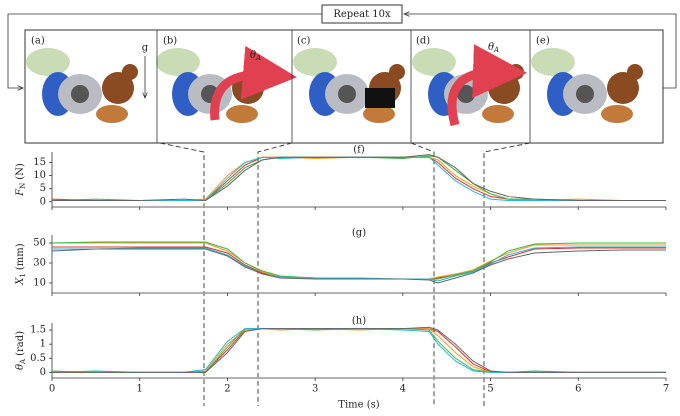 The image size is (680, 416). What do you see at coordinates (39, 162) in the screenshot?
I see `y-tick-label: 15` at bounding box center [39, 162].